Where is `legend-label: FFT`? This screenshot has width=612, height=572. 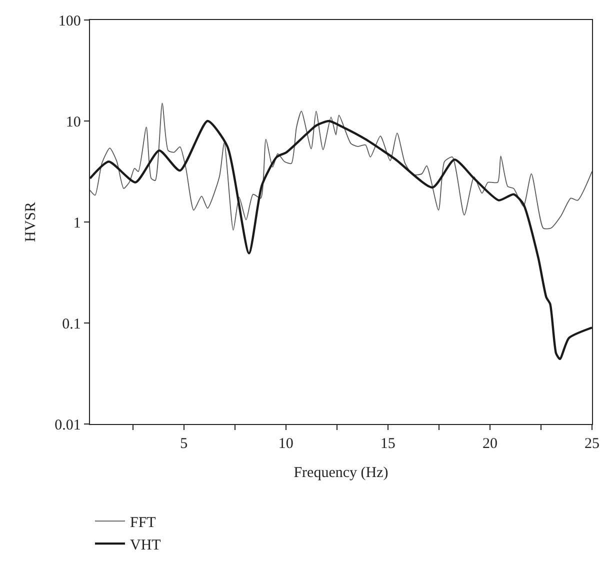 legend-label: FFT is located at coordinates (143, 522).